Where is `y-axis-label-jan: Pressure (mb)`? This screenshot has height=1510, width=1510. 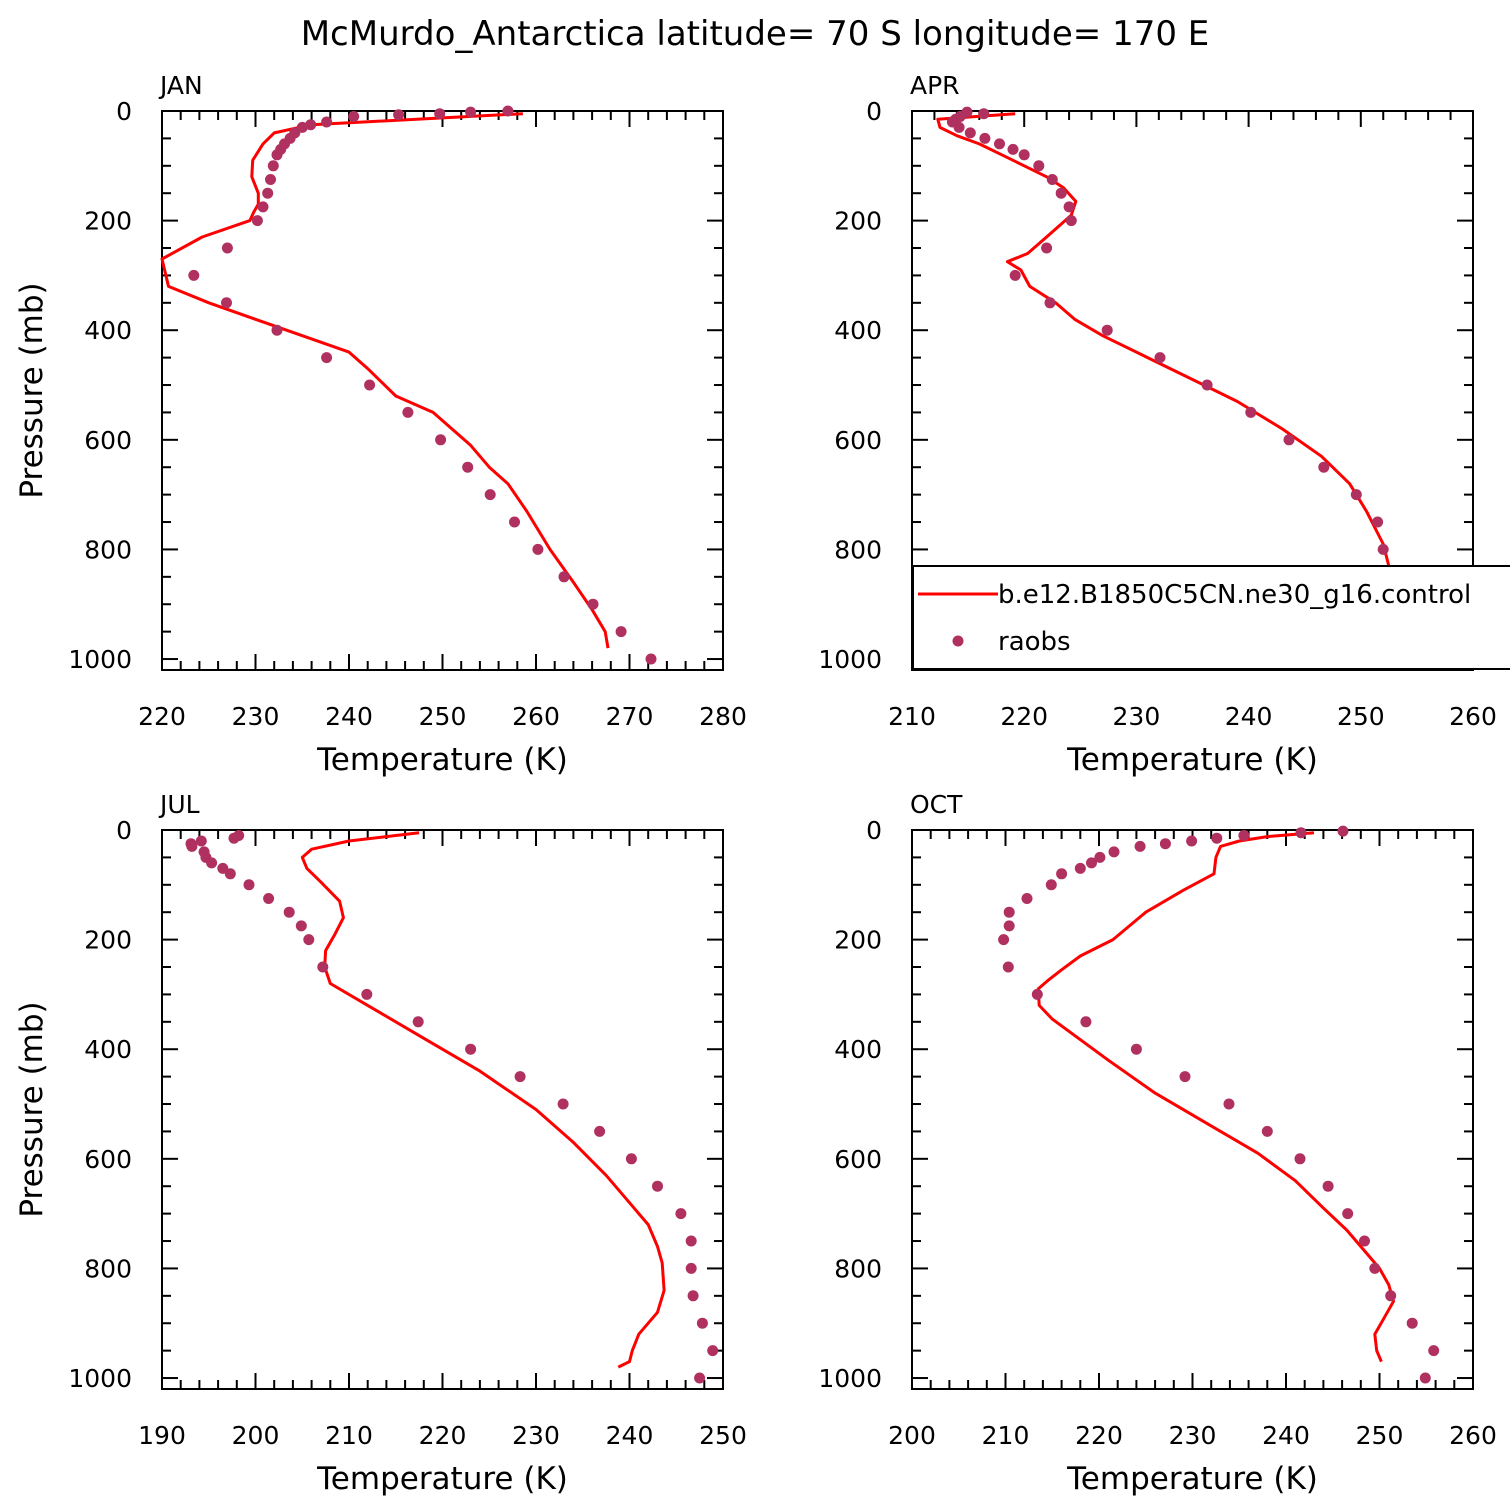
y-axis-label-jan: Pressure (mb) is located at coordinates (32, 390).